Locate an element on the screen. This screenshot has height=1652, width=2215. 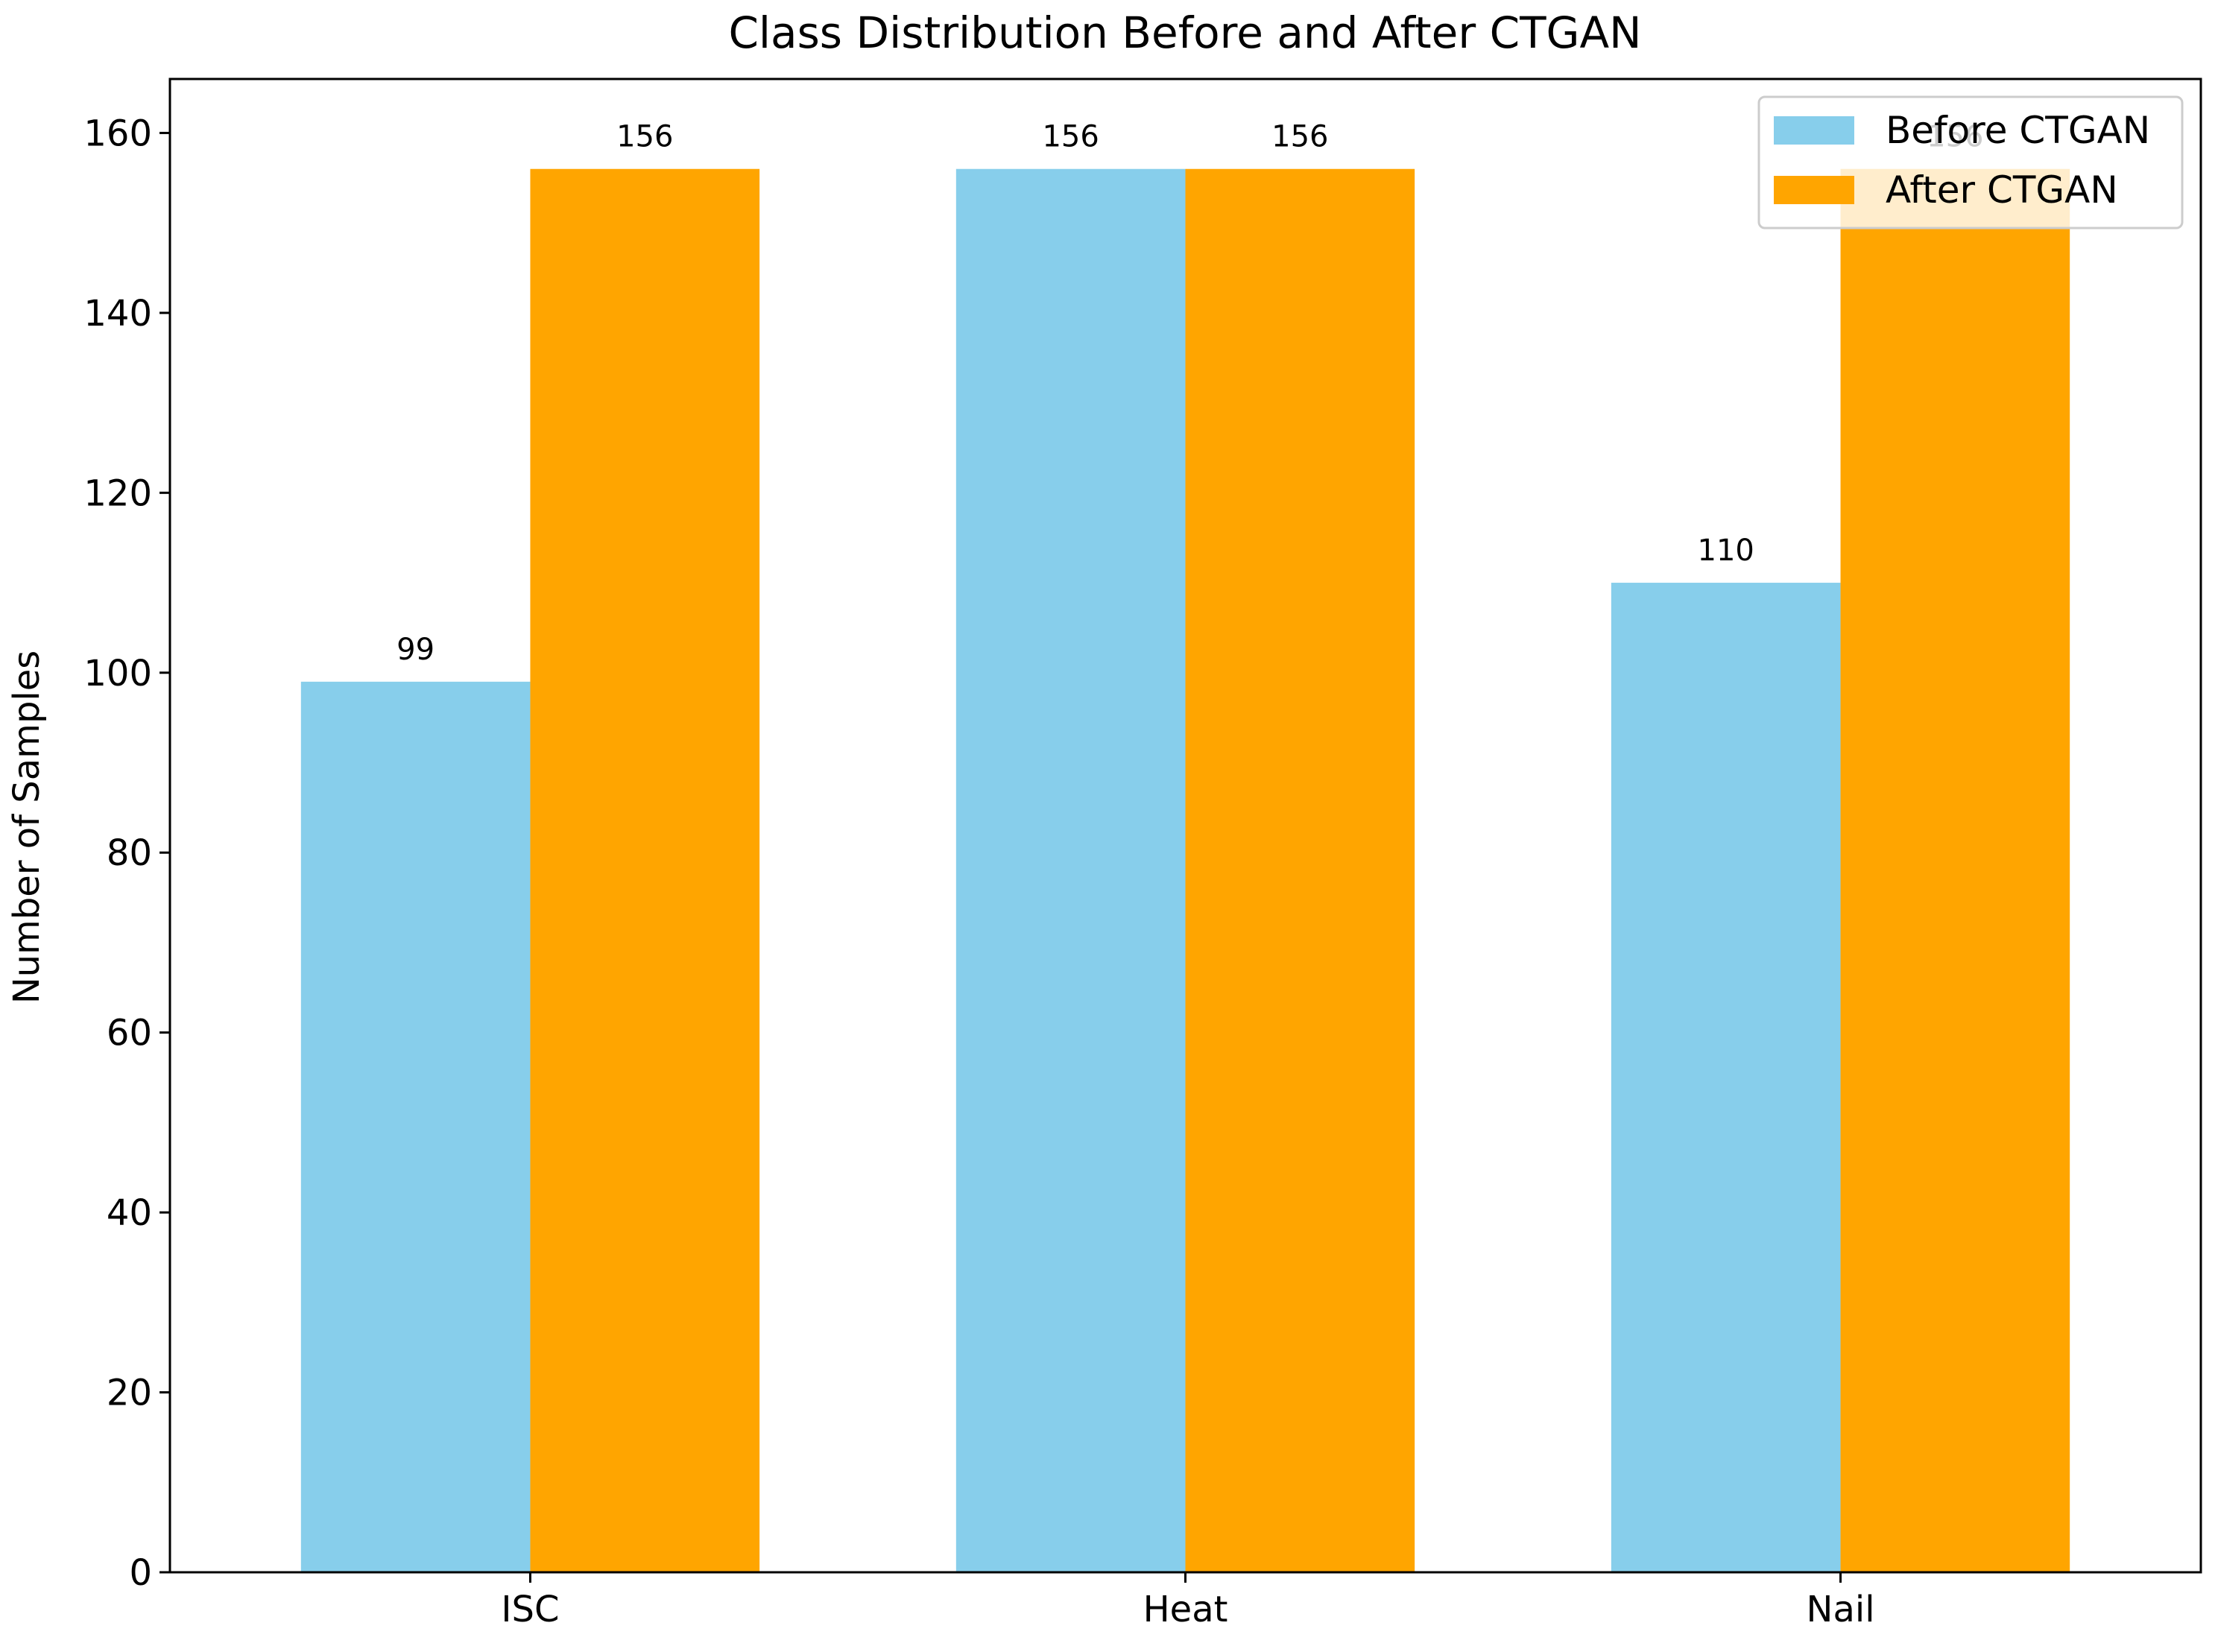
legend-label: After CTGAN is located at coordinates (2002, 190).